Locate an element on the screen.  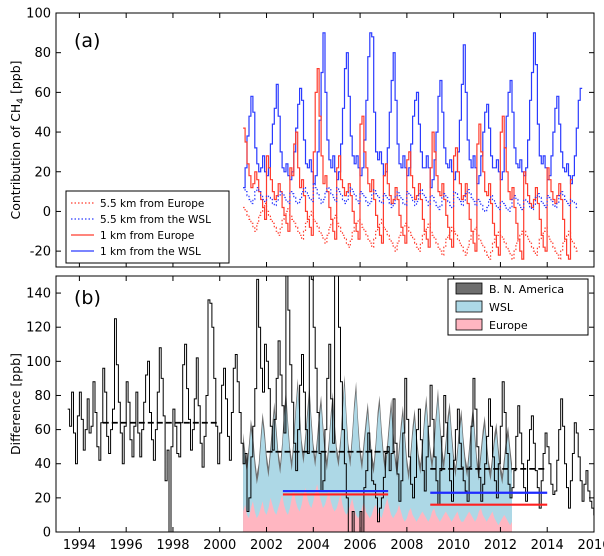
panel-a-ylabel: Contribution of CH4 [ppb] is located at coordinates (17, 139).